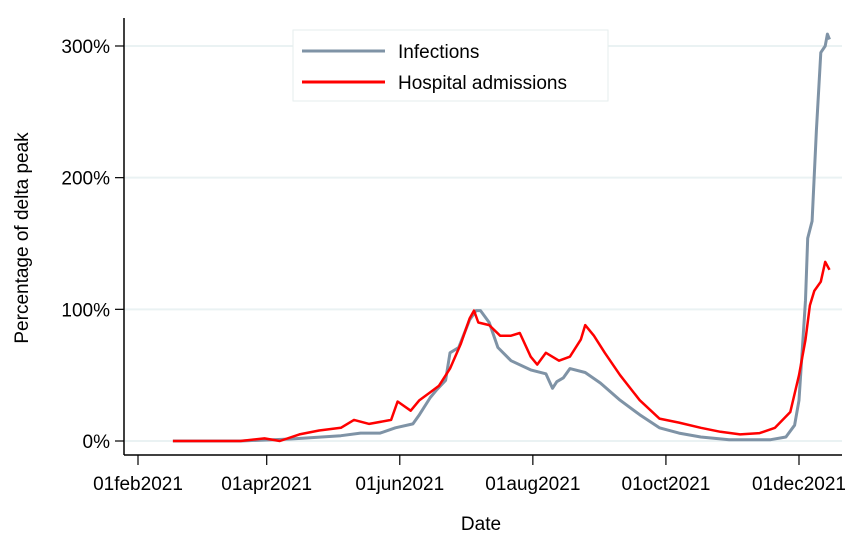 The width and height of the screenshot is (861, 539). What do you see at coordinates (799, 484) in the screenshot?
I see `x-tick-label: 01dec2021` at bounding box center [799, 484].